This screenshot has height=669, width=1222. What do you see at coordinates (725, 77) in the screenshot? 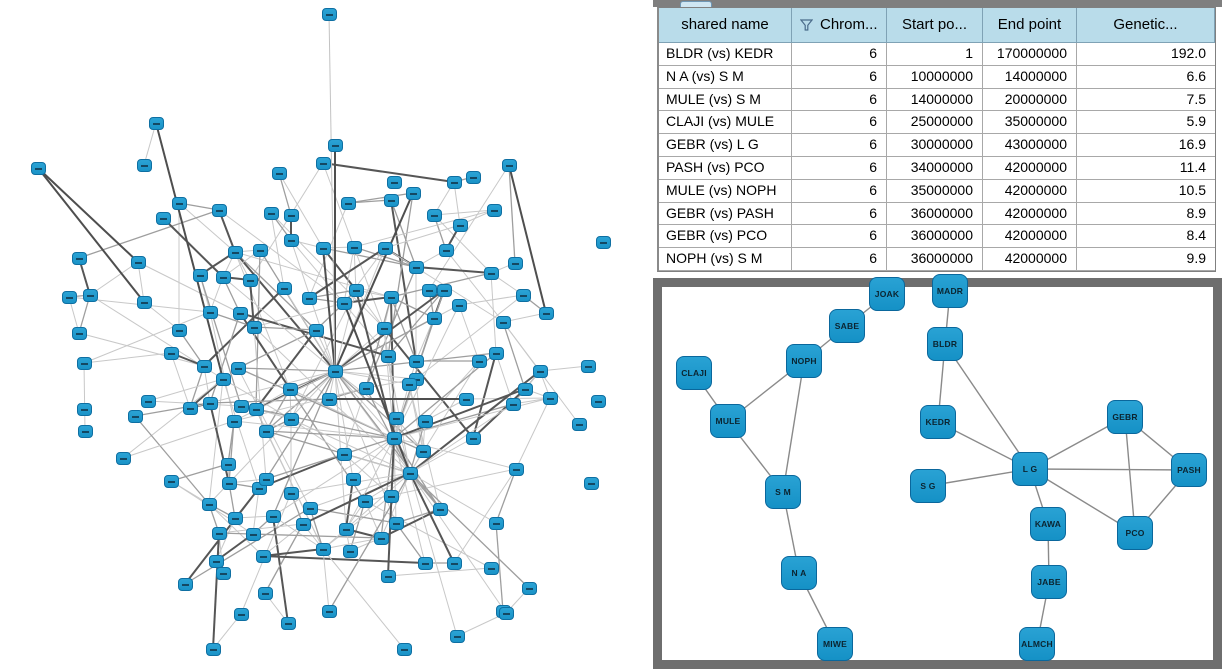
I see `table-cell: N A (vs) S M` at bounding box center [725, 77].